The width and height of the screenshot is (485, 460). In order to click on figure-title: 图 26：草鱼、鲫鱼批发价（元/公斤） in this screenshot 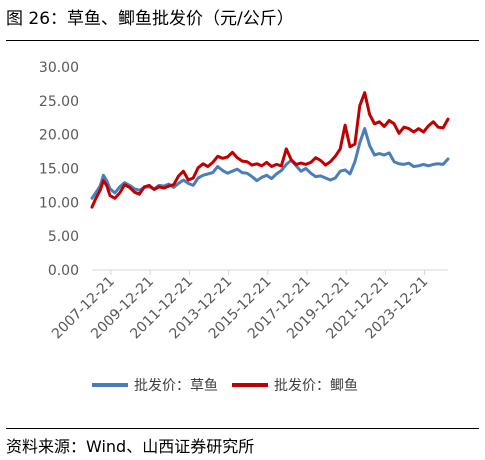, I will do `click(150, 19)`.